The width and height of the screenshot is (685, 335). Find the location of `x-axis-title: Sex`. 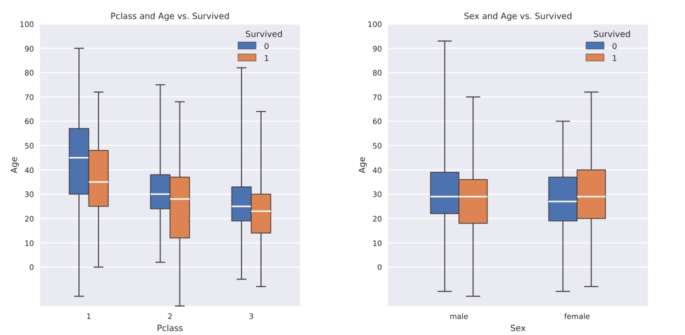

x-axis-title: Sex is located at coordinates (518, 329).